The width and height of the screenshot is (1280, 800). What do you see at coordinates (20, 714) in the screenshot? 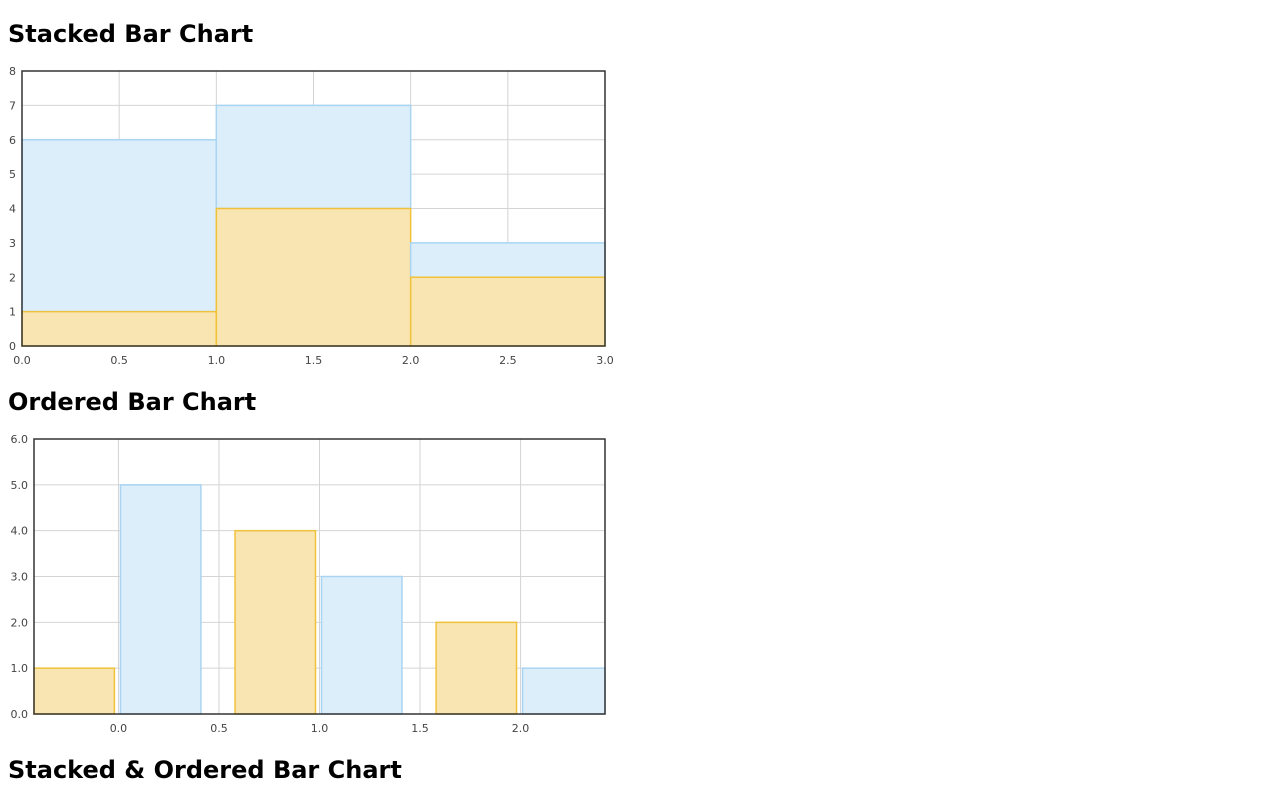
I see `ordered-chart-y-tick-label: 0.0` at bounding box center [20, 714].